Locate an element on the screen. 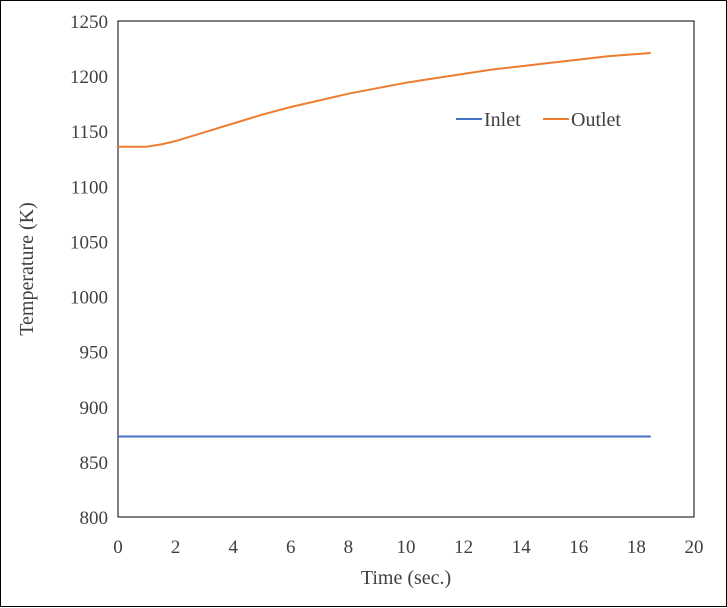  x-tick-label: 8 is located at coordinates (349, 547).